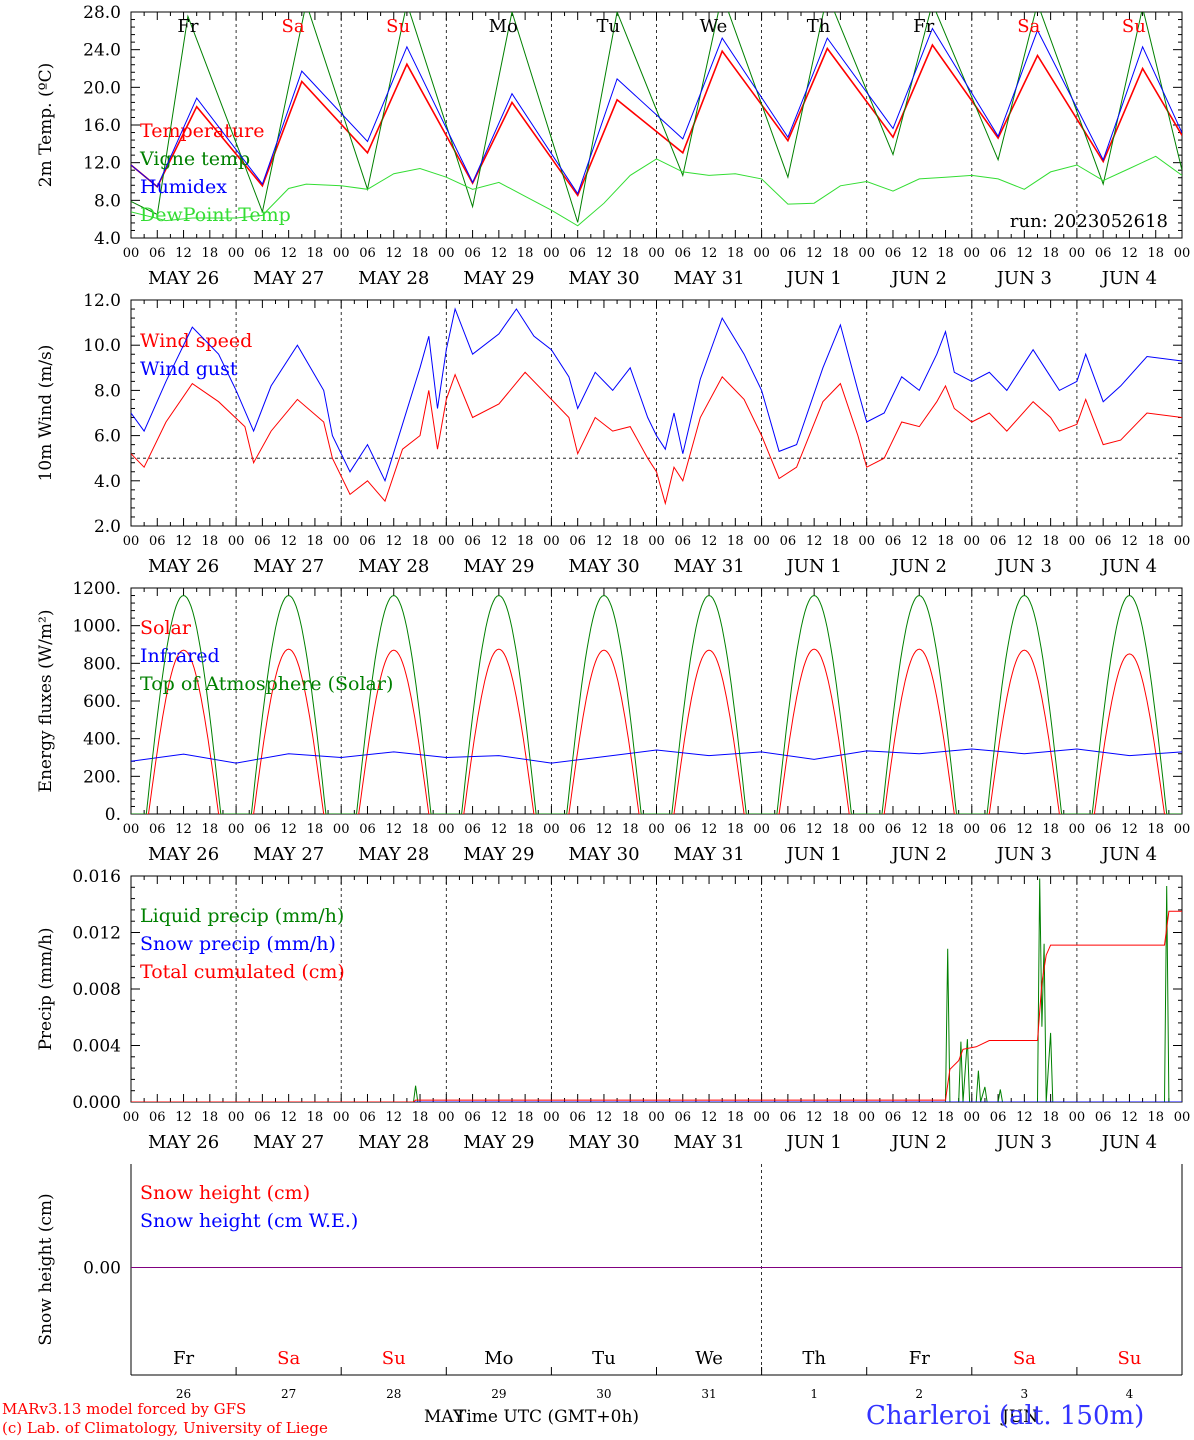 Image resolution: width=1194 pixels, height=1440 pixels. Describe the element at coordinates (393, 854) in the screenshot. I see `date-label: MAY 28` at that location.